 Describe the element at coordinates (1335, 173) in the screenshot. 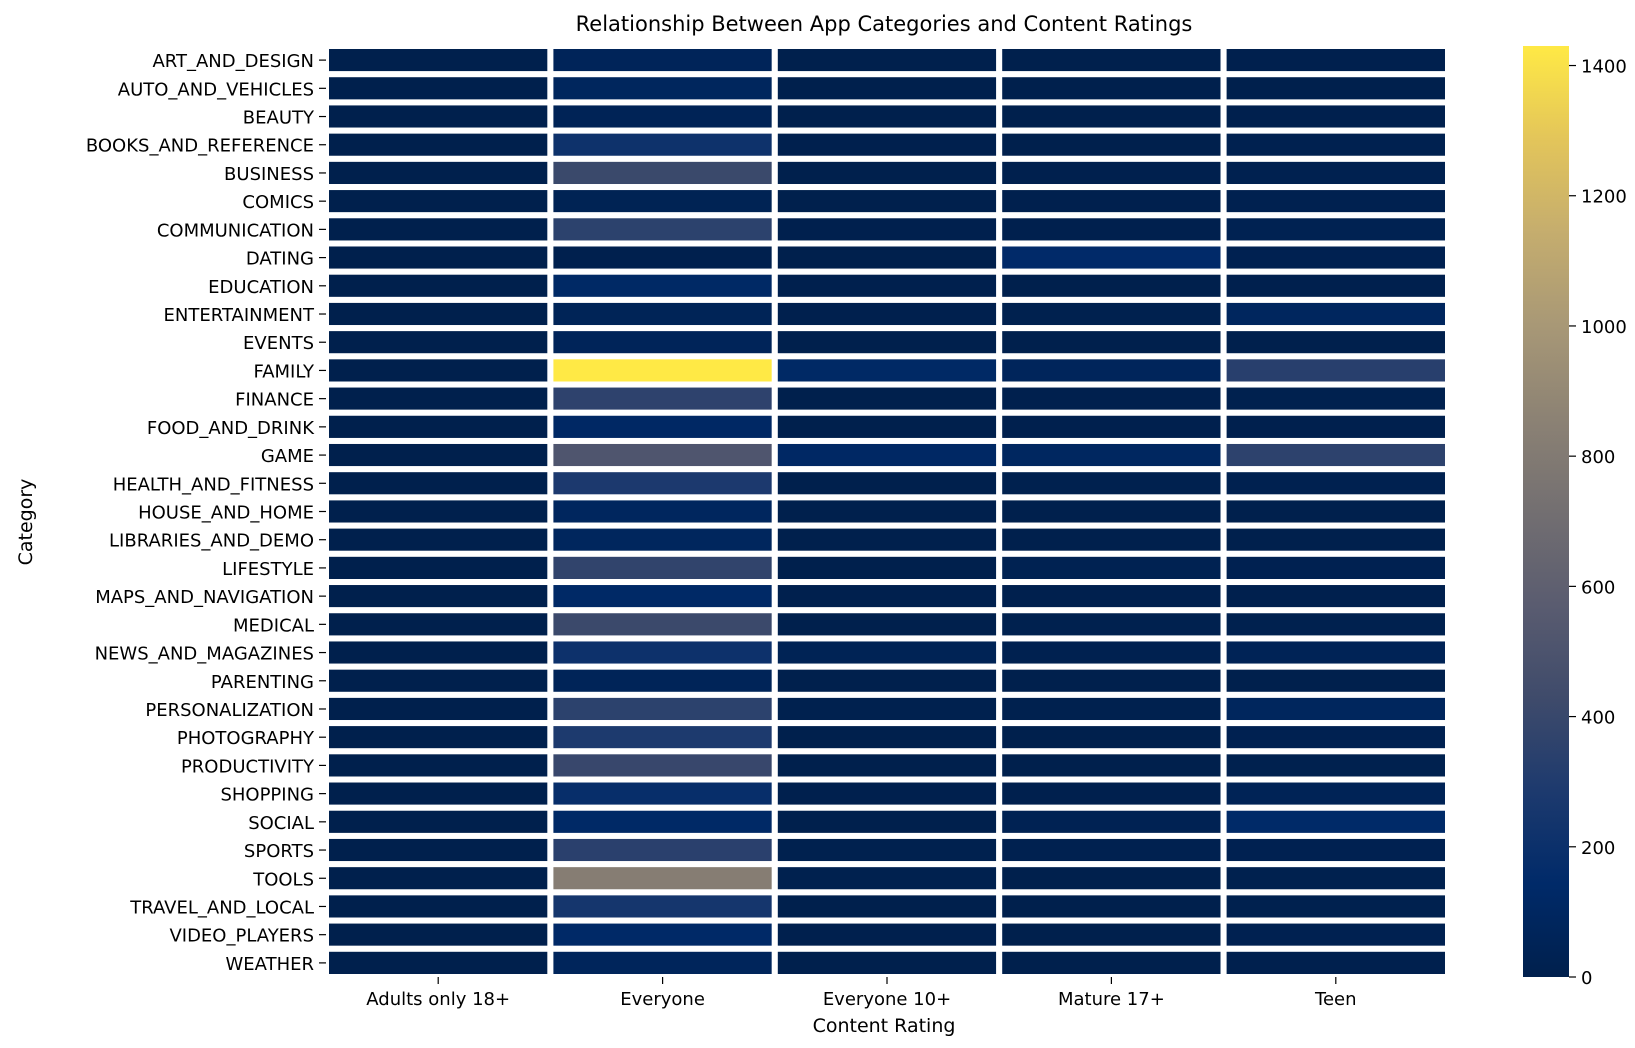

I see `heatmap-cell-business-teen` at that location.